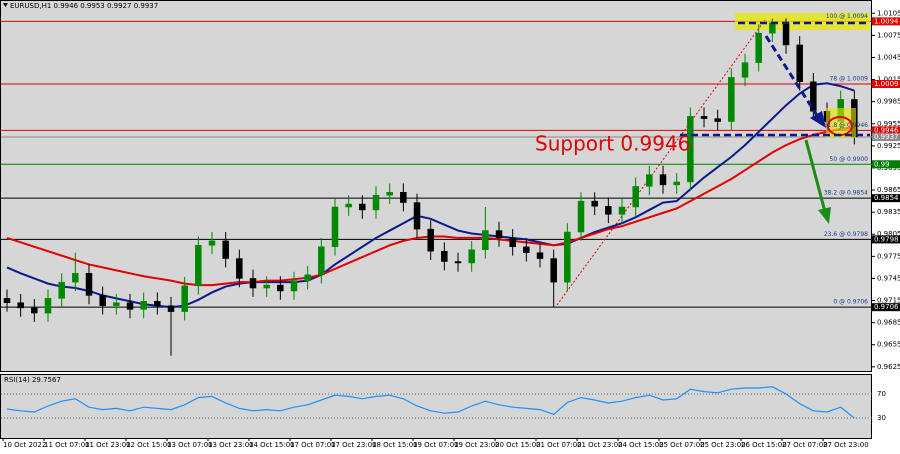 The image size is (900, 454). What do you see at coordinates (824, 215) in the screenshot?
I see `target-arrow-head` at bounding box center [824, 215].